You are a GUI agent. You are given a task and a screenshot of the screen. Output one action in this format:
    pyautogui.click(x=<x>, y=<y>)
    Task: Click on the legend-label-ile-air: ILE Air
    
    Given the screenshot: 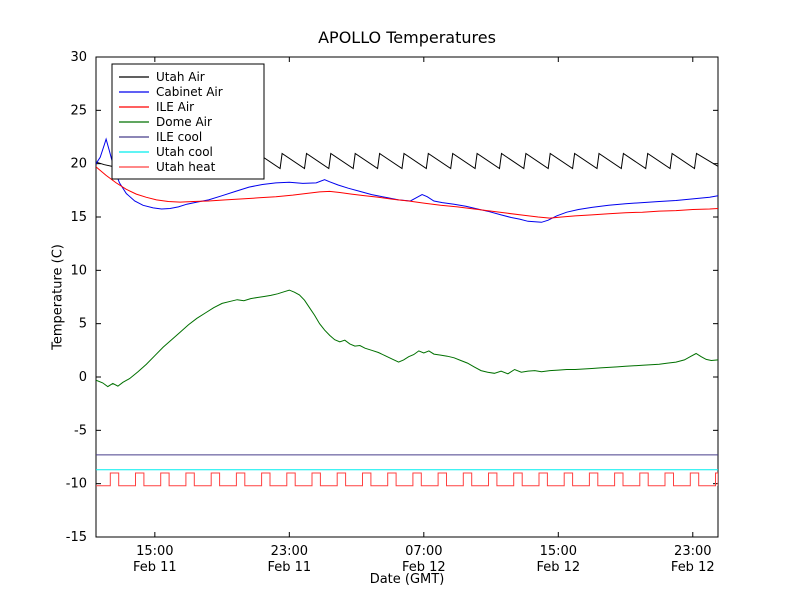 What is the action you would take?
    pyautogui.click(x=175, y=107)
    